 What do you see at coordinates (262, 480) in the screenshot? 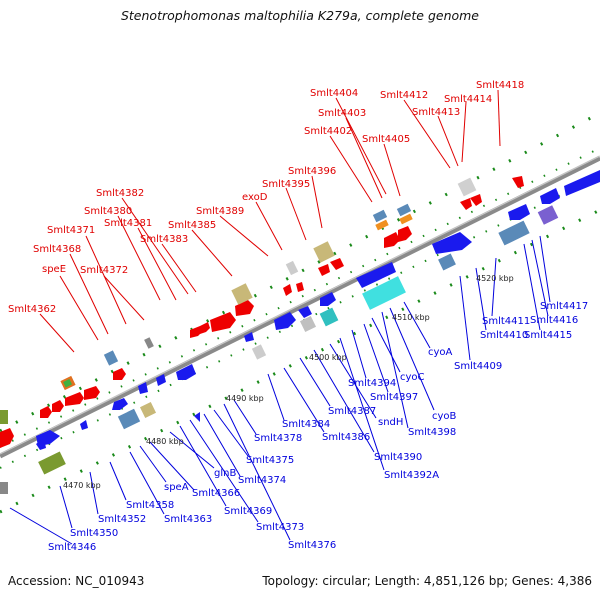
I see `gene-label: Smlt4374` at bounding box center [262, 480].